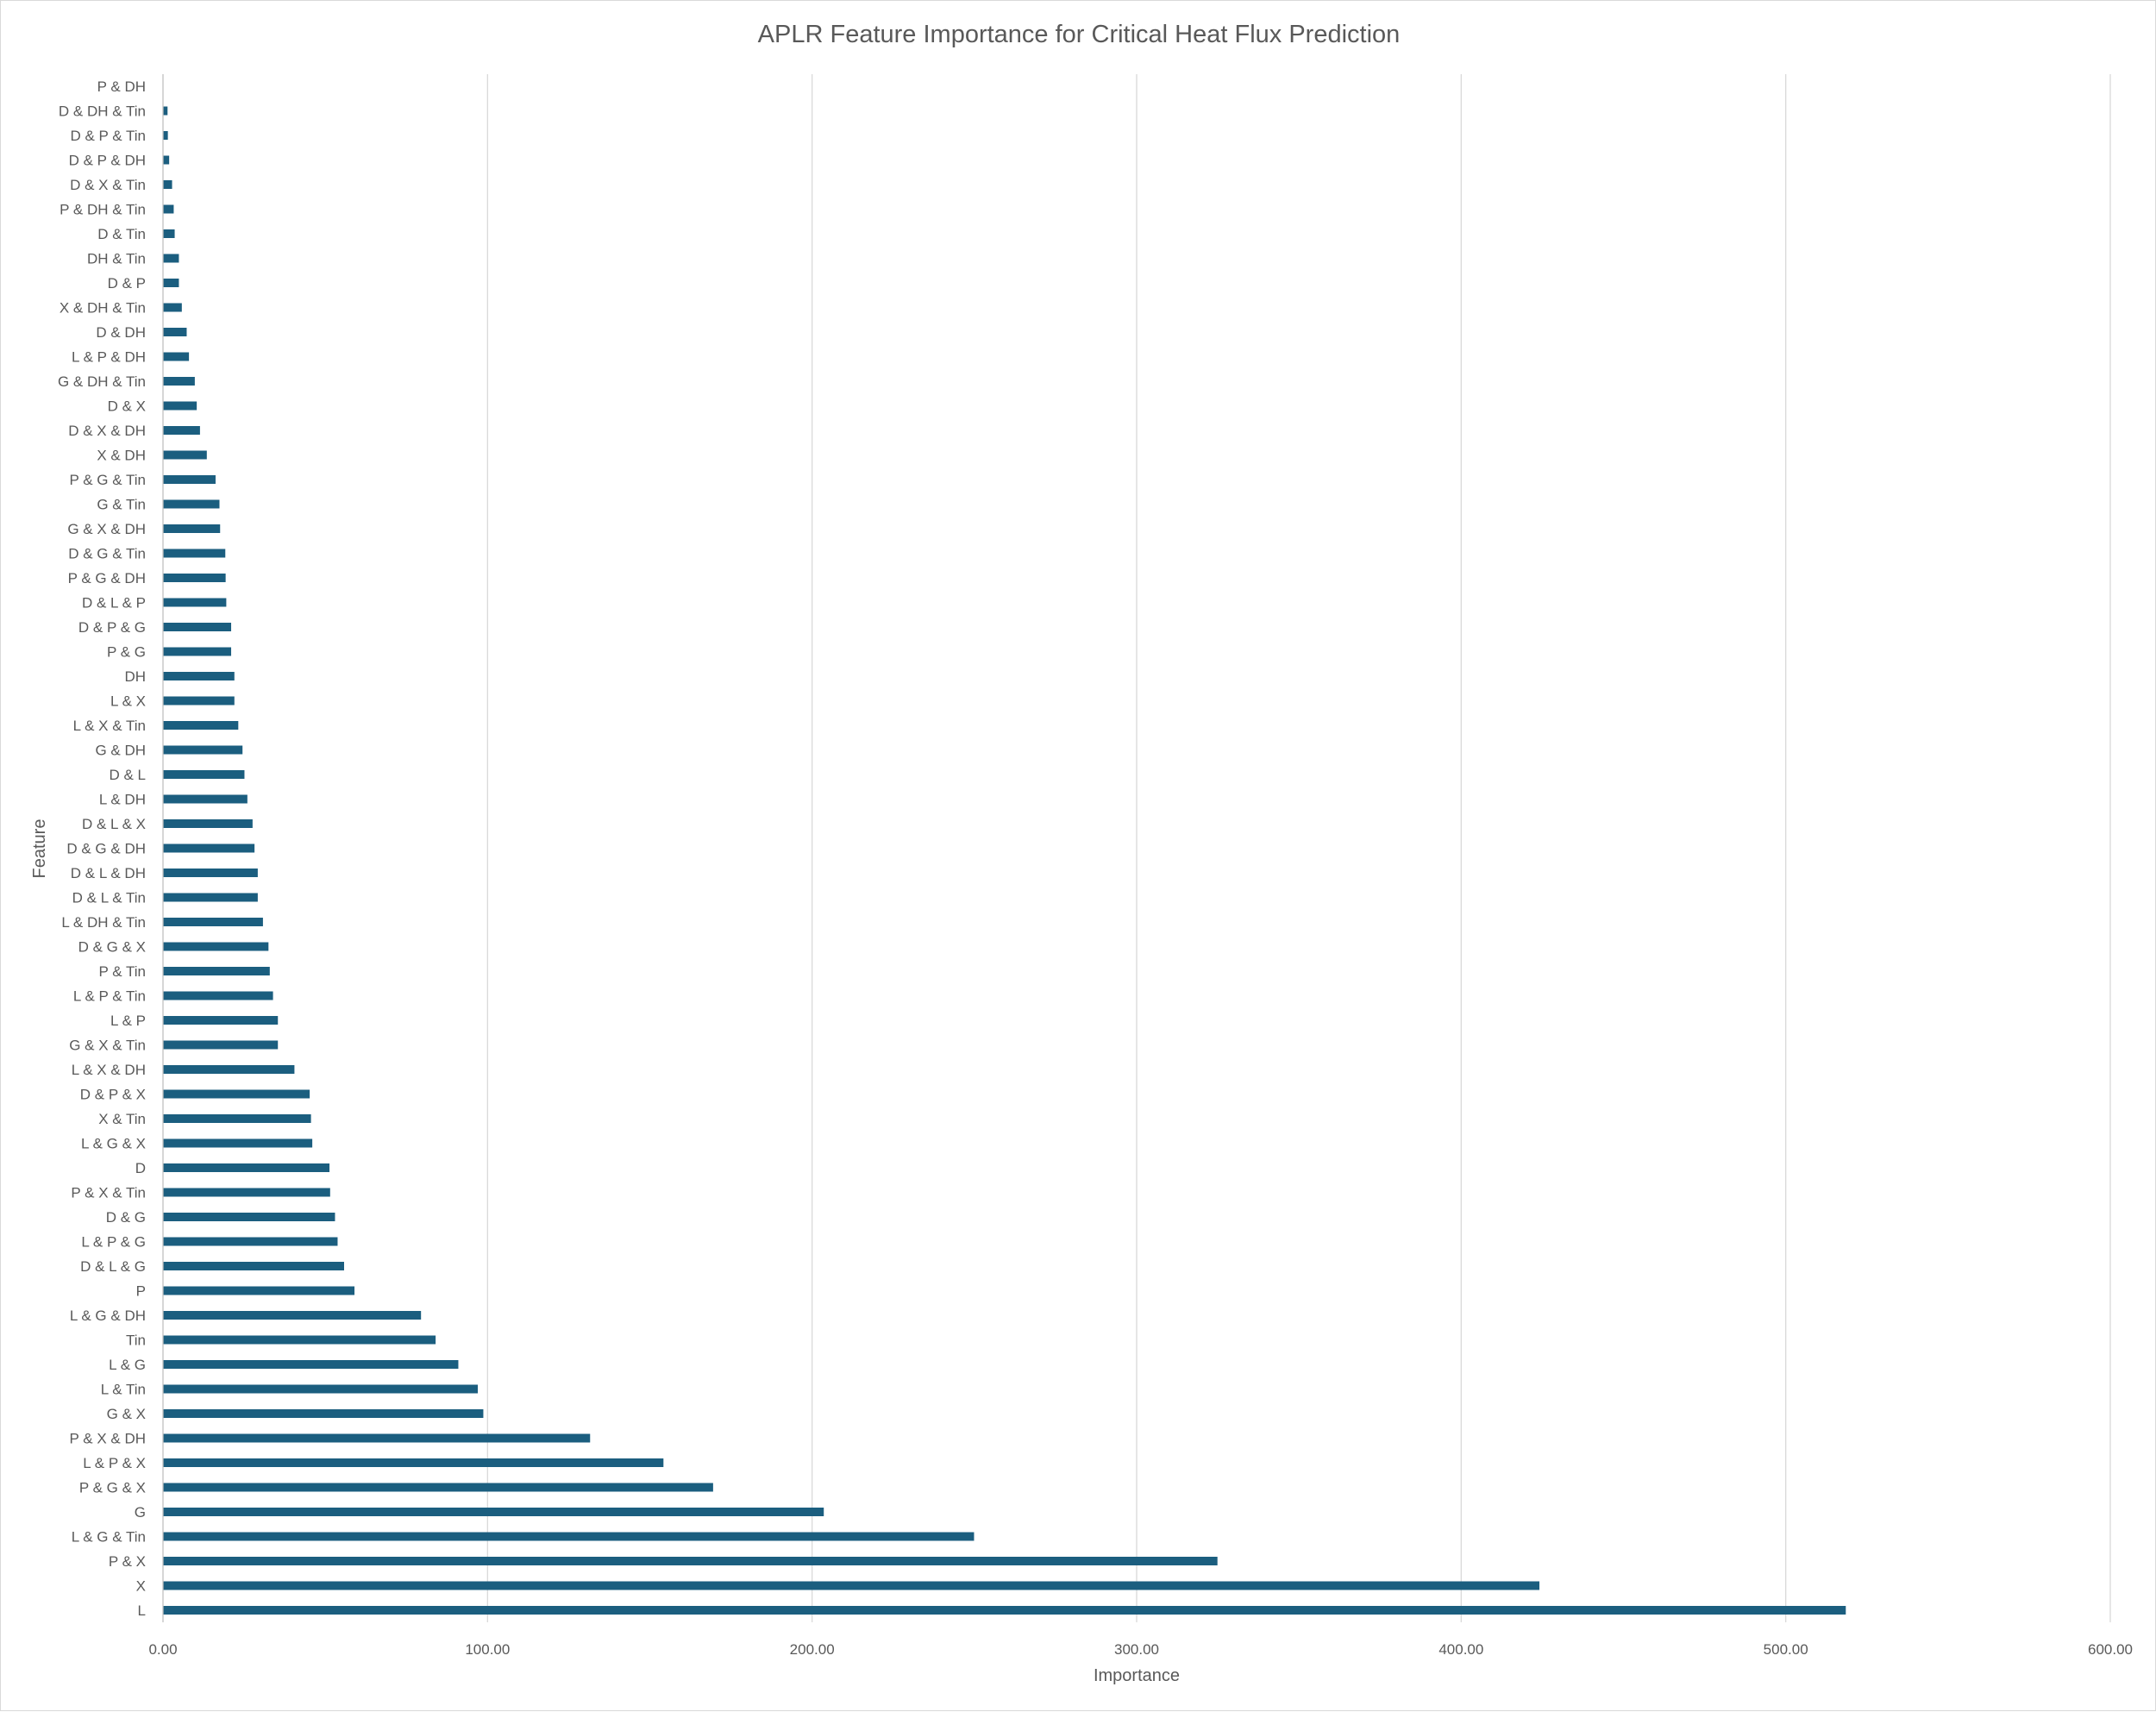 The height and width of the screenshot is (1712, 2156). I want to click on category-label: D & L & G, so click(113, 1267).